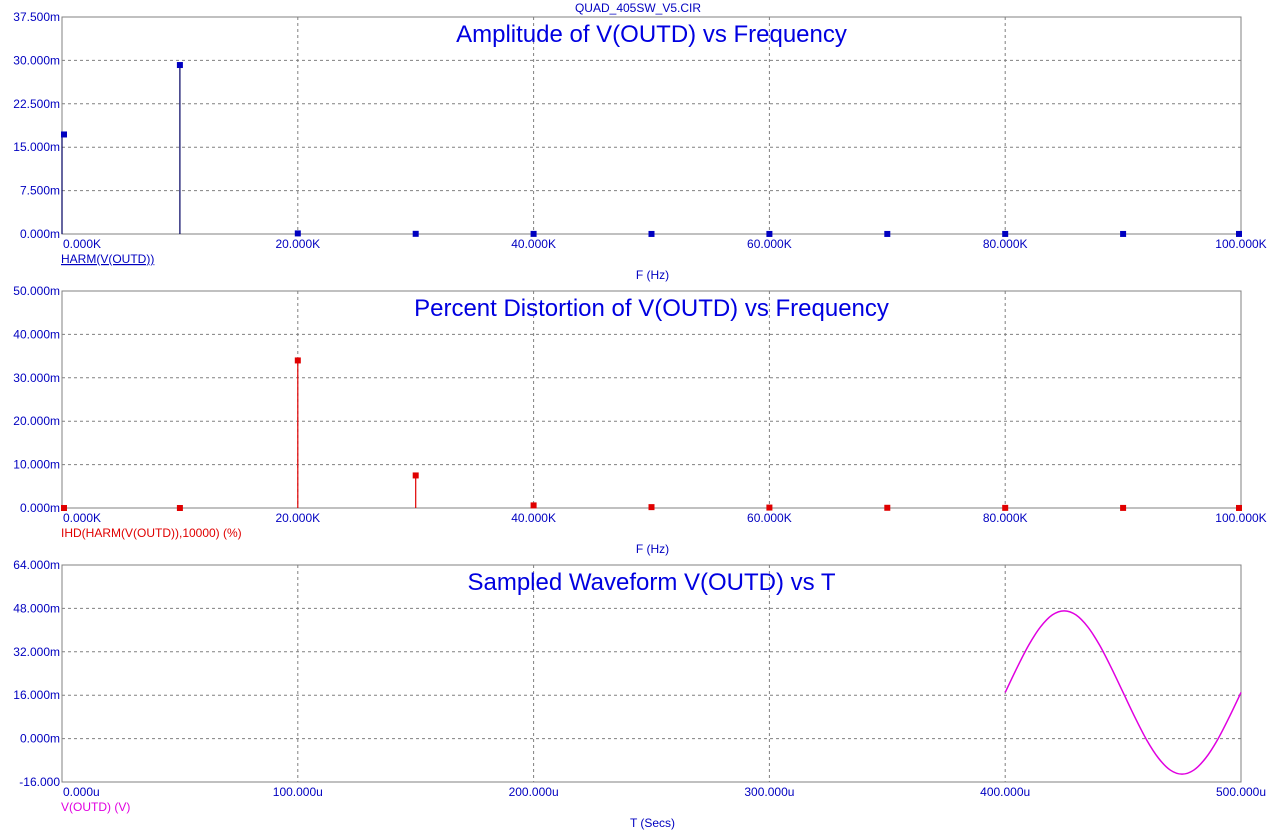 This screenshot has width=1276, height=839. What do you see at coordinates (651, 34) in the screenshot?
I see `chart-title: Amplitude of V(OUTD) vs Frequency` at bounding box center [651, 34].